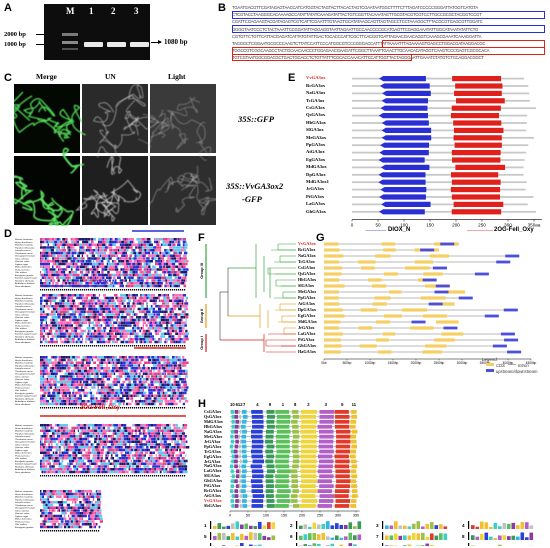 The height and width of the screenshot is (548, 550). I want to click on dioxn-domain, so click(405, 123).